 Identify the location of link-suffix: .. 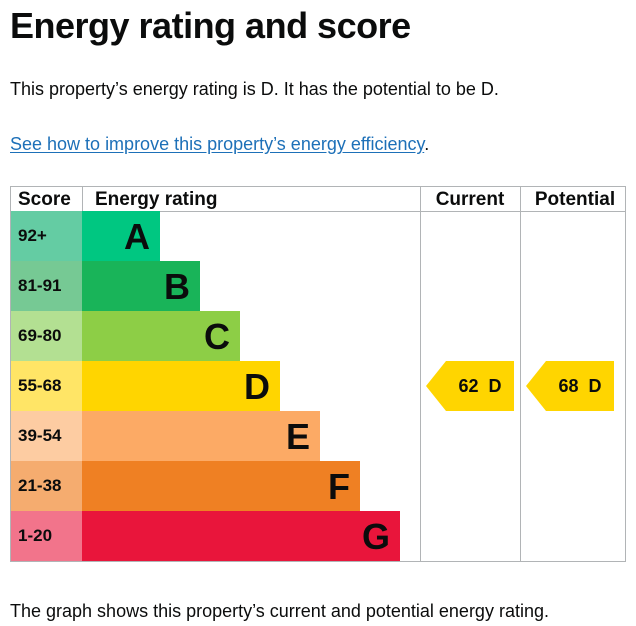
(427, 144).